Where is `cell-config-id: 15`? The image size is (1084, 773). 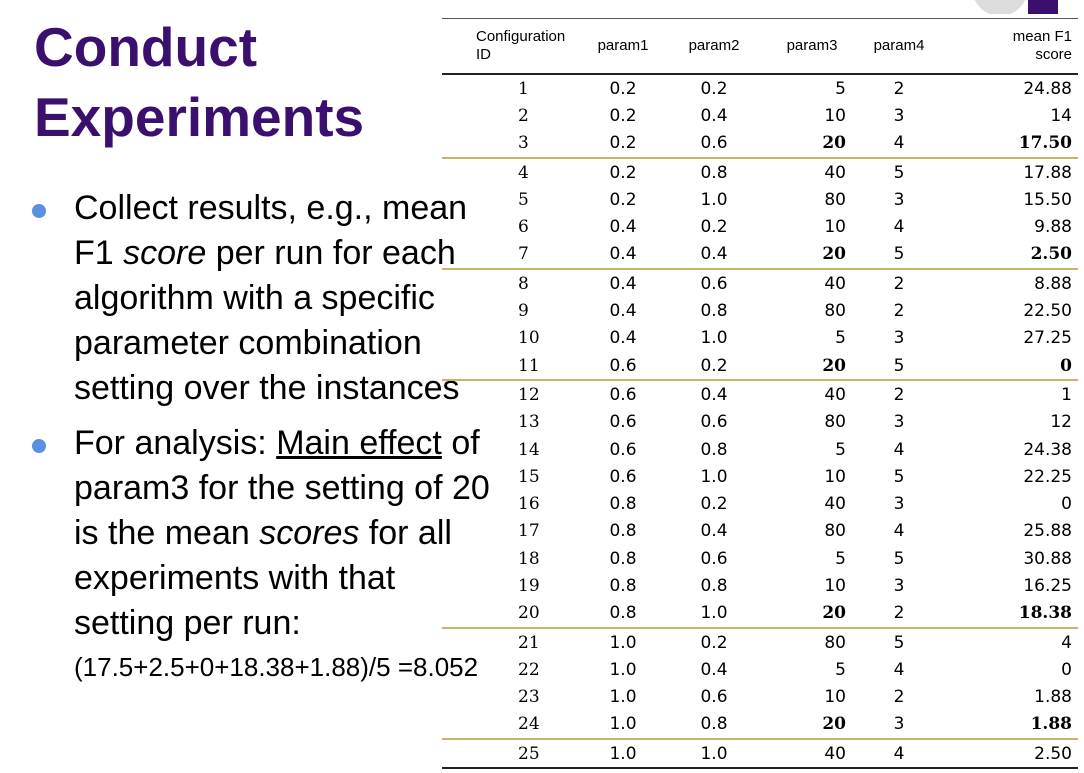 cell-config-id: 15 is located at coordinates (529, 476).